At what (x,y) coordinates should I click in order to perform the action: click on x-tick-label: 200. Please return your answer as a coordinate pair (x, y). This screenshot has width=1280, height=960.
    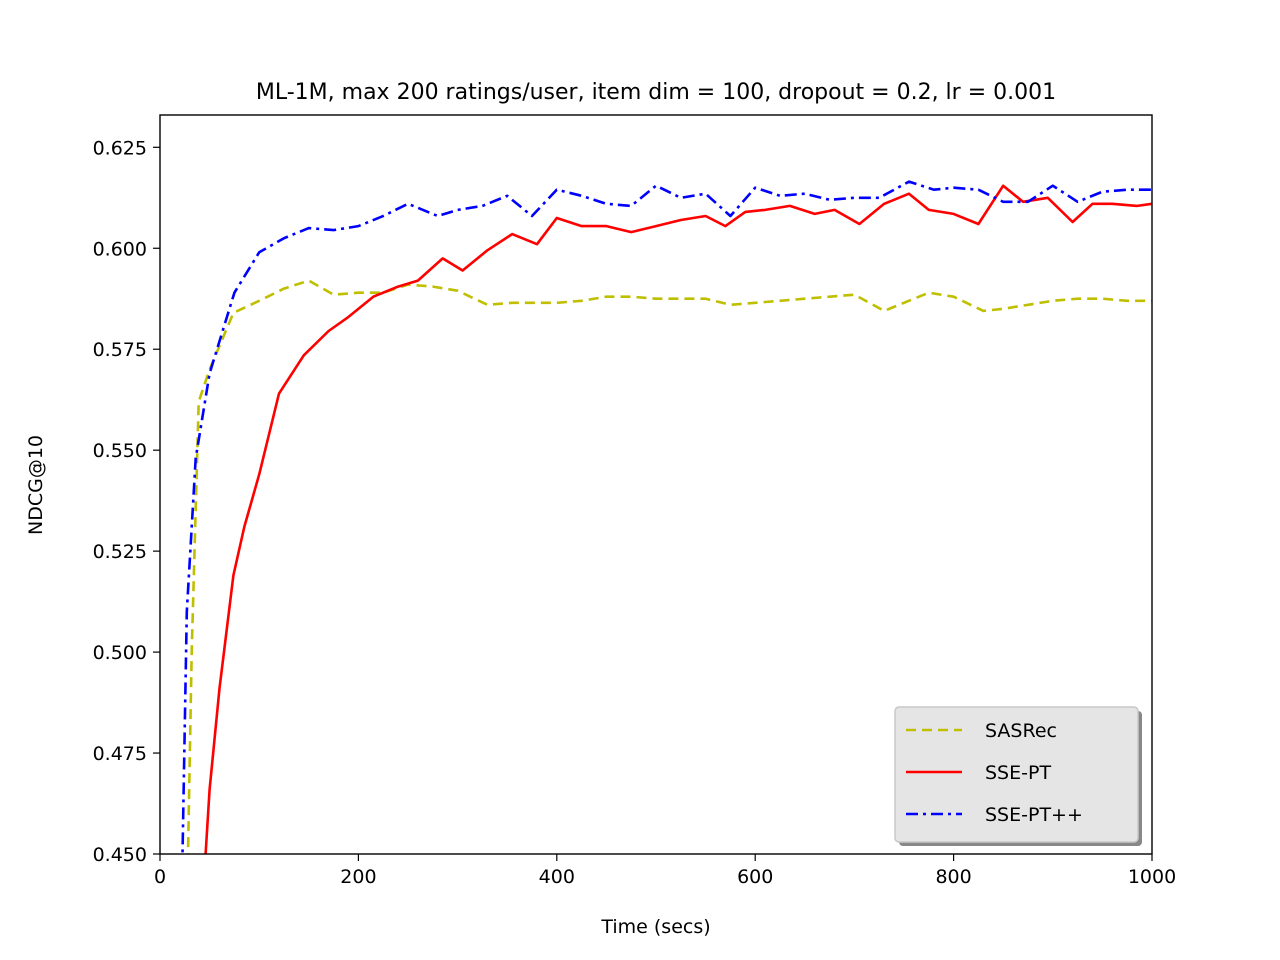
    Looking at the image, I should click on (358, 877).